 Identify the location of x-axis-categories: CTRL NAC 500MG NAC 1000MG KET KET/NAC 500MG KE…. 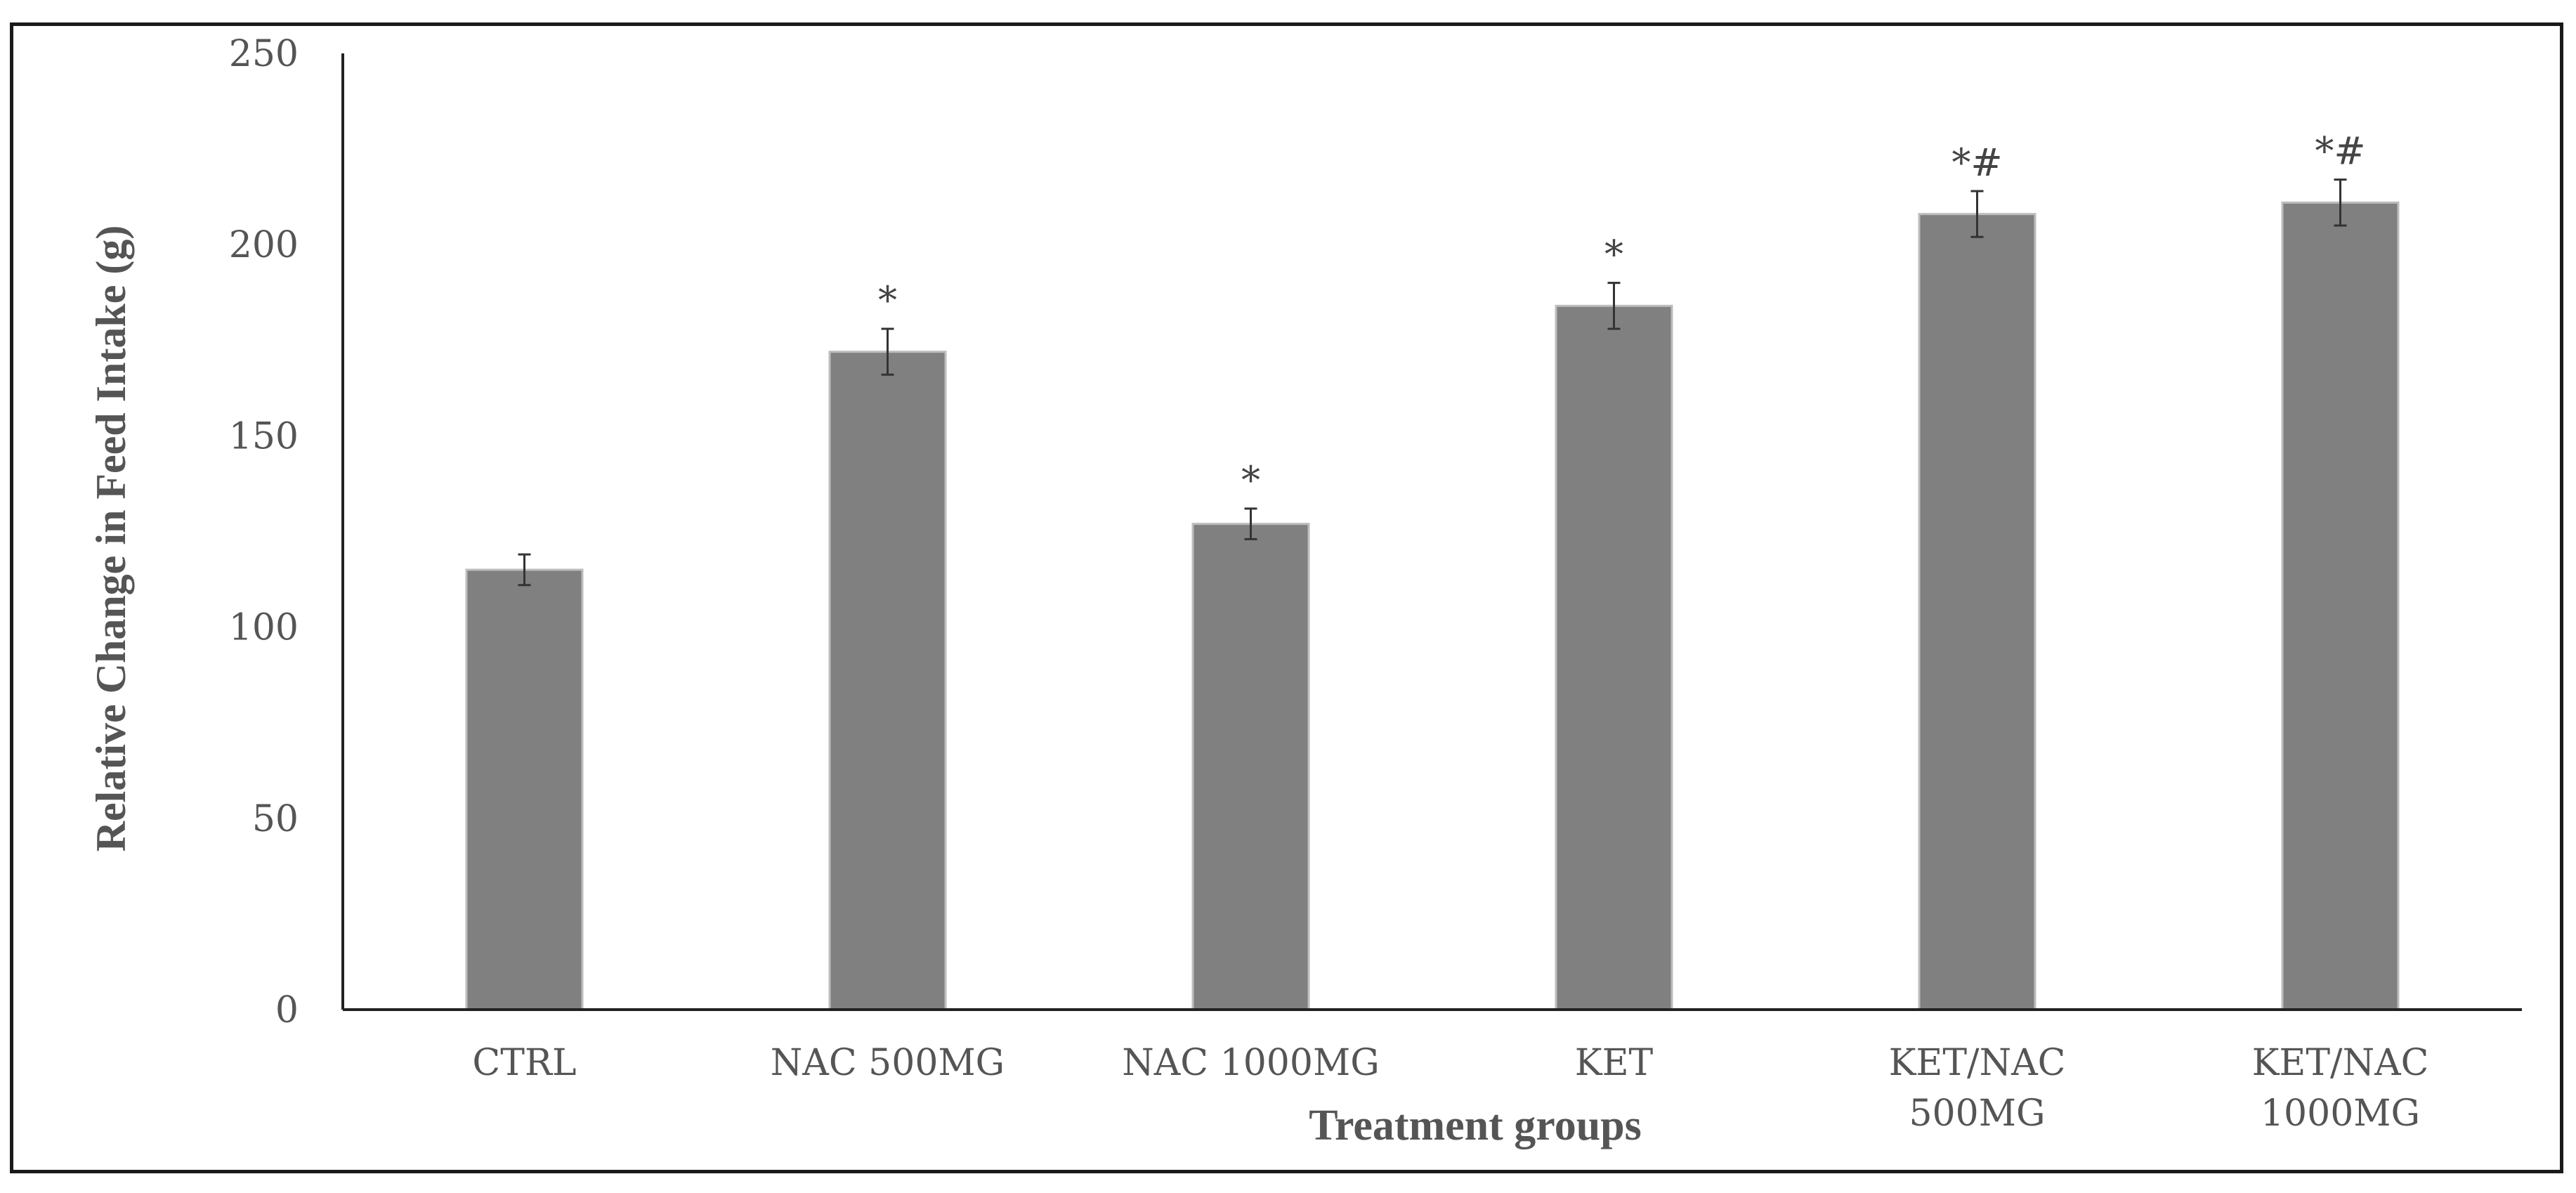
(1450, 1088).